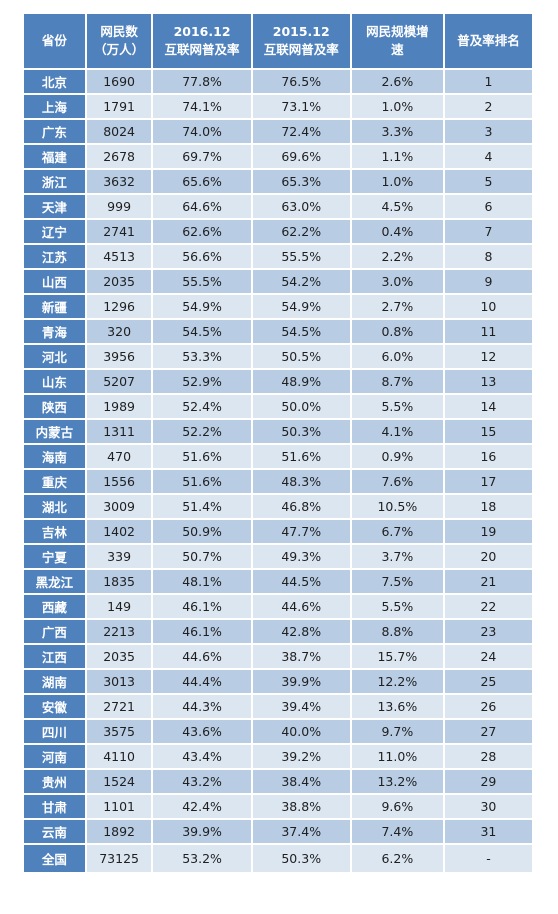 The image size is (558, 914). Describe the element at coordinates (488, 756) in the screenshot. I see `cell-rank: 28` at that location.